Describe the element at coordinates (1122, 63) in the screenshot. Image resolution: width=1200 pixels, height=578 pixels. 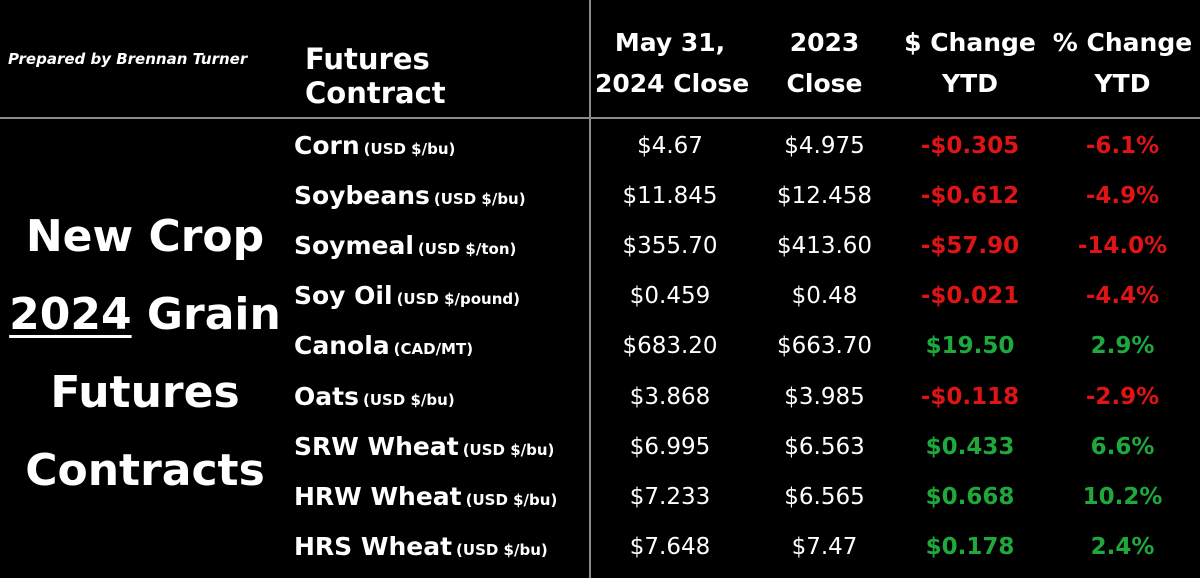
I see `col-header-percent-change: % Change YTD` at that location.